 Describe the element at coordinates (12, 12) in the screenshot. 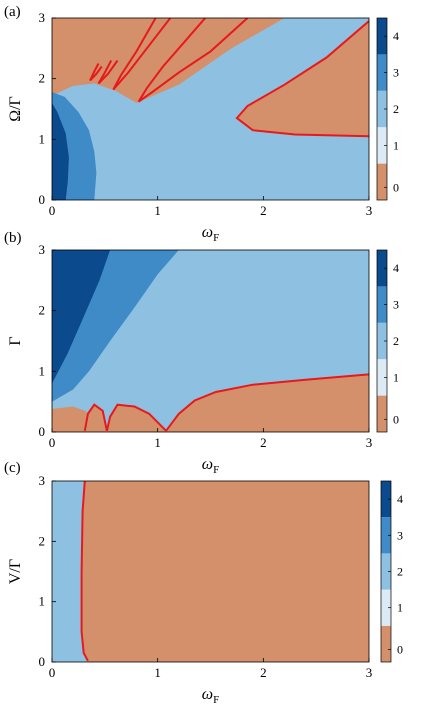

I see `panel-label: (a)` at that location.